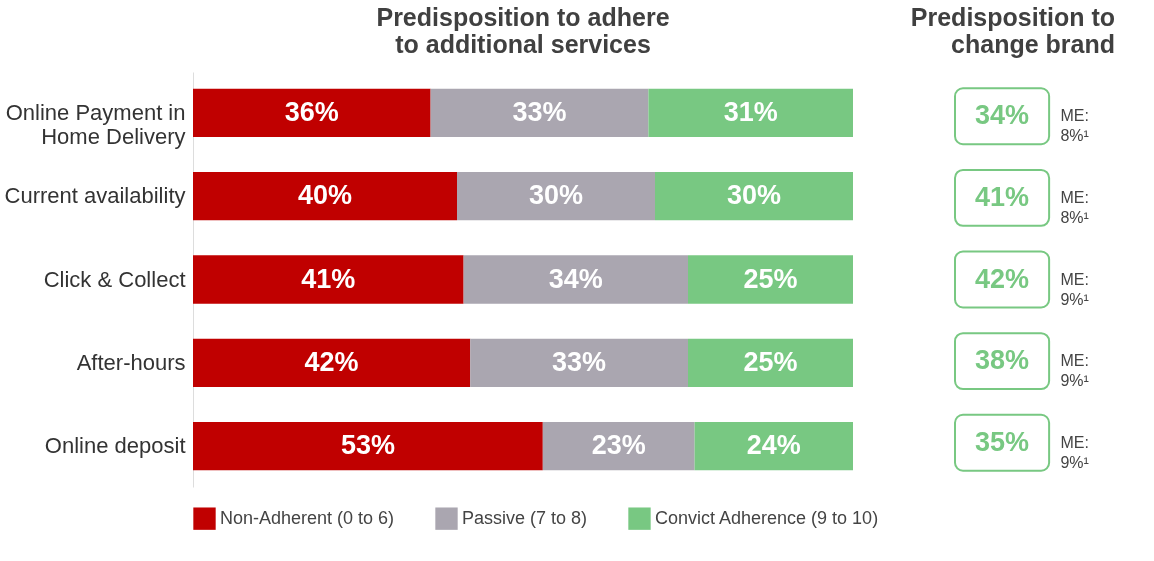  I want to click on text: 41%, so click(1002, 196).